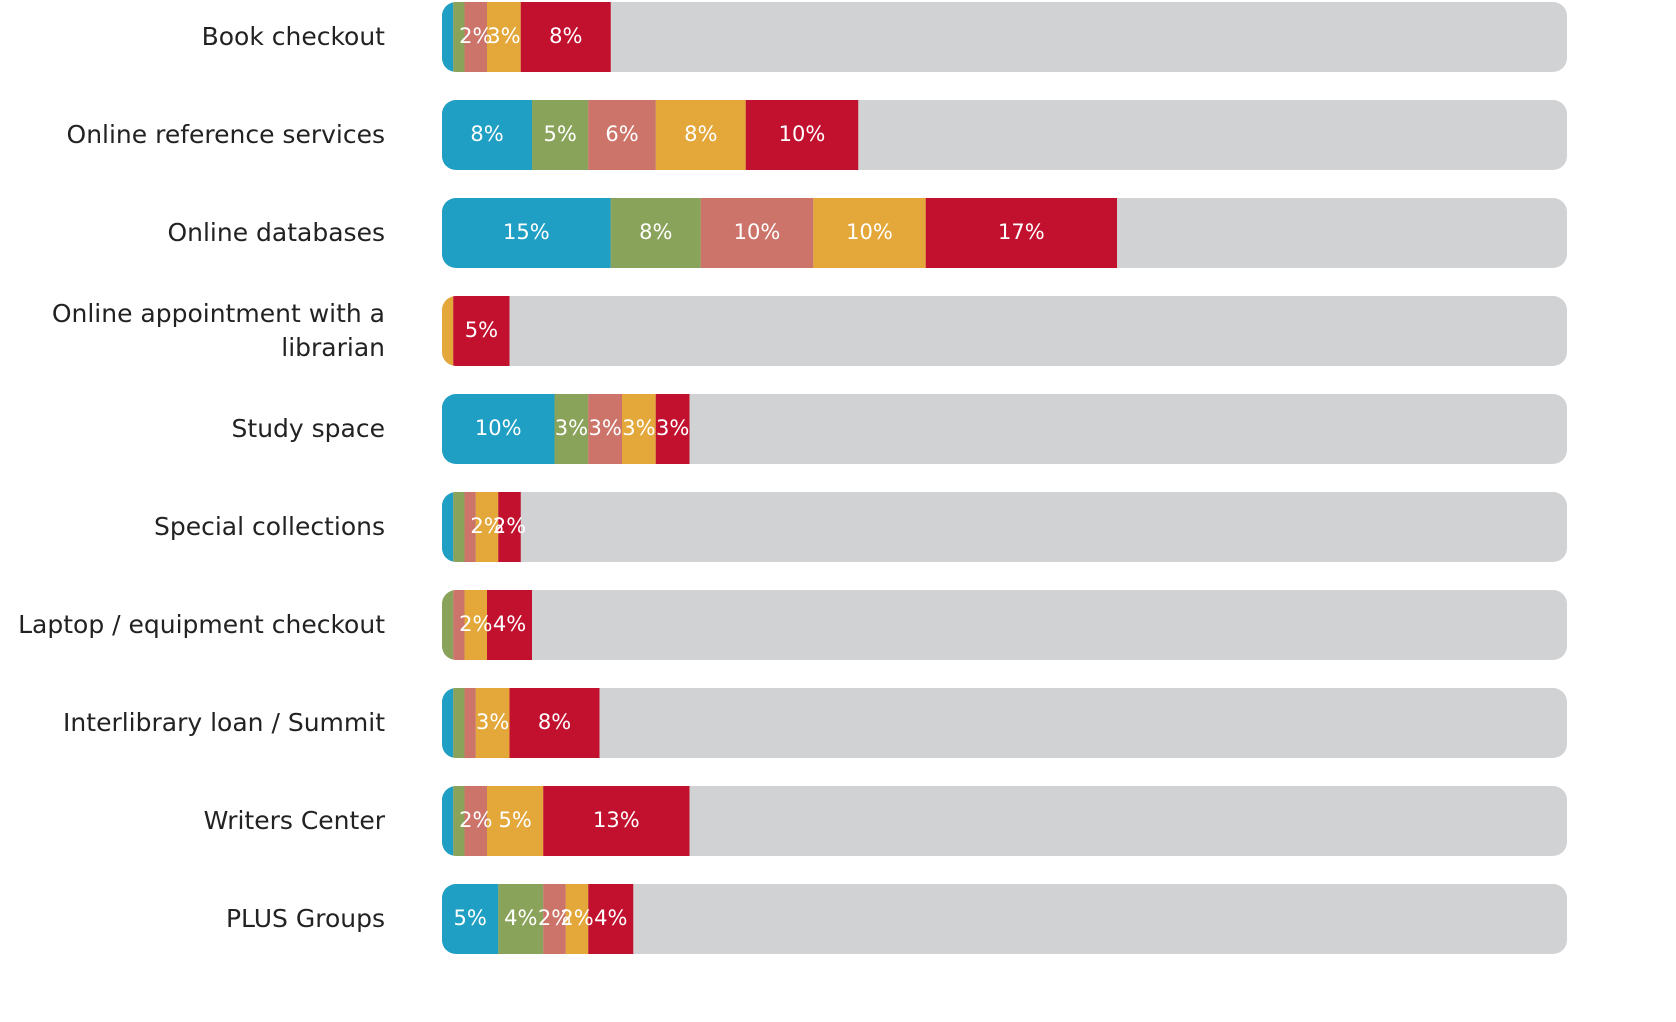 Image resolution: width=1676 pixels, height=1022 pixels. I want to click on category-label: Online appointment with a librarian, so click(218, 330).